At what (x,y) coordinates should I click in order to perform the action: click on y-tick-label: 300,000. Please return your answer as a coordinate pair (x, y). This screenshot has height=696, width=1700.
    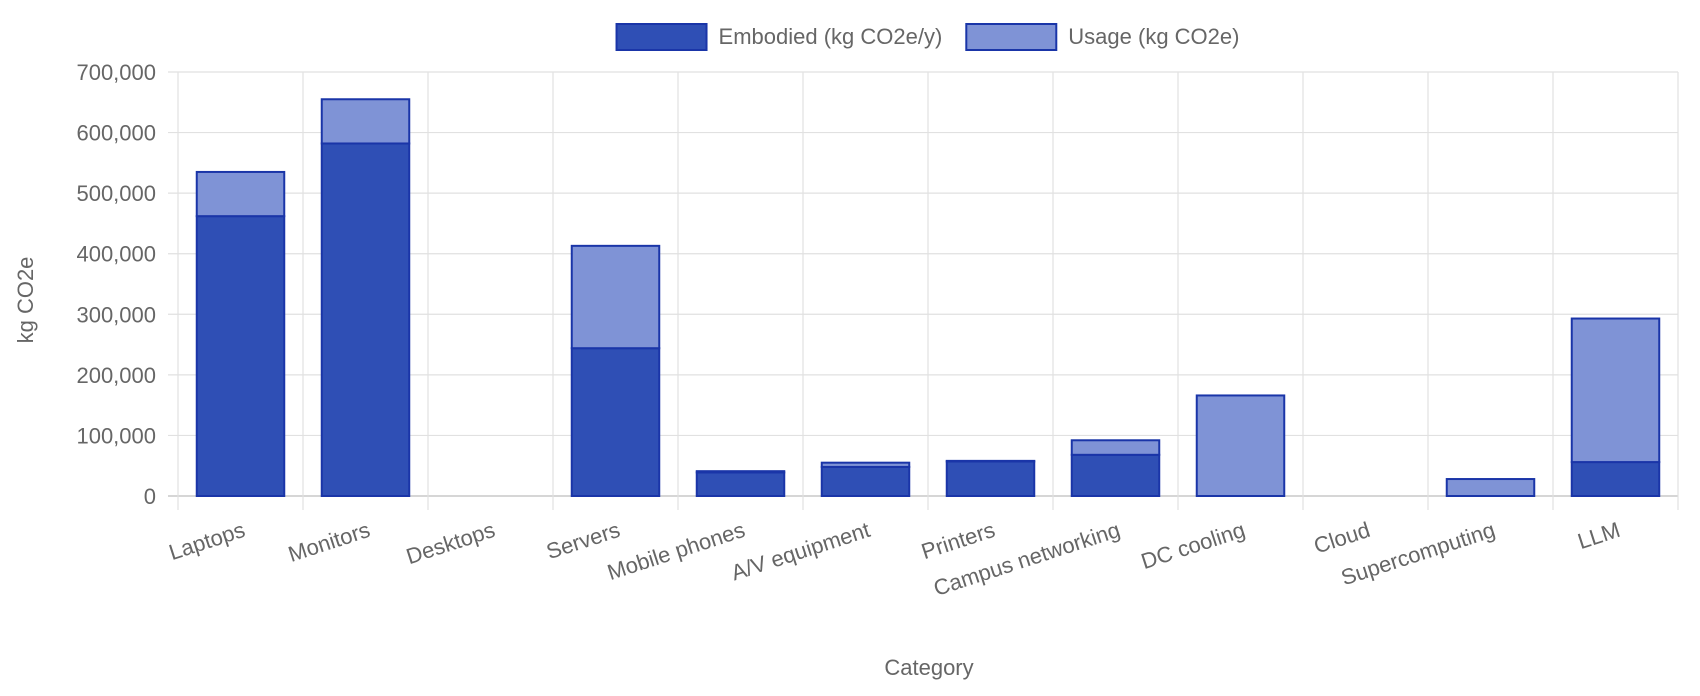
    Looking at the image, I should click on (116, 314).